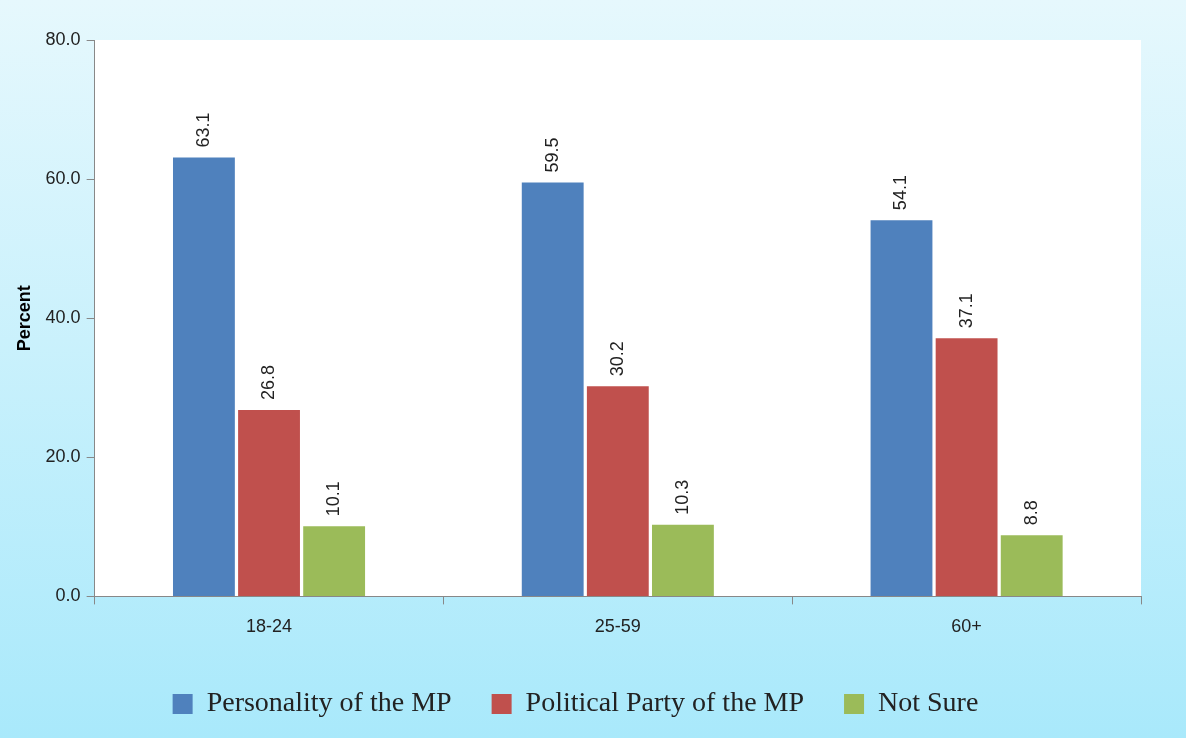 The height and width of the screenshot is (738, 1186). I want to click on data-label: 63.1, so click(202, 130).